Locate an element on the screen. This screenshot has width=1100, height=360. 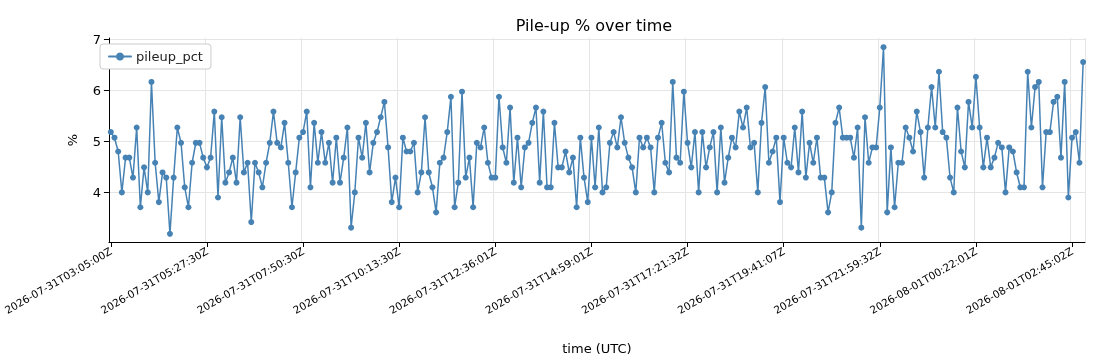
y-tick-label: 6 is located at coordinates (96, 90).